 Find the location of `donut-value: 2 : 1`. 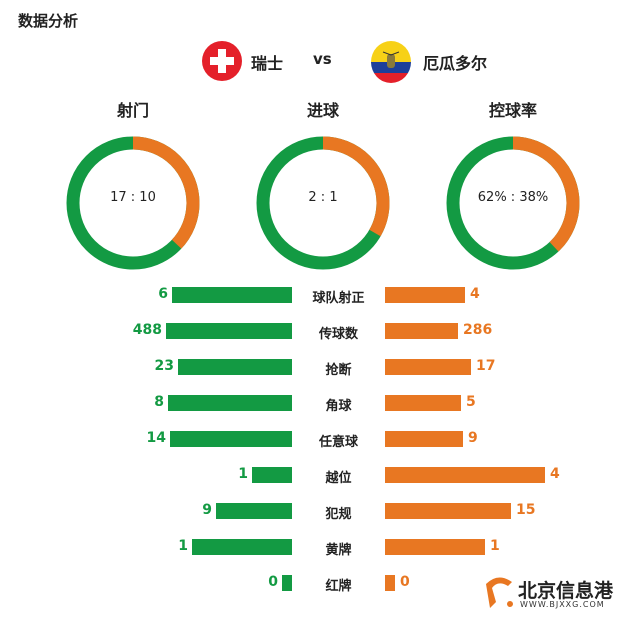

donut-value: 2 : 1 is located at coordinates (323, 197).